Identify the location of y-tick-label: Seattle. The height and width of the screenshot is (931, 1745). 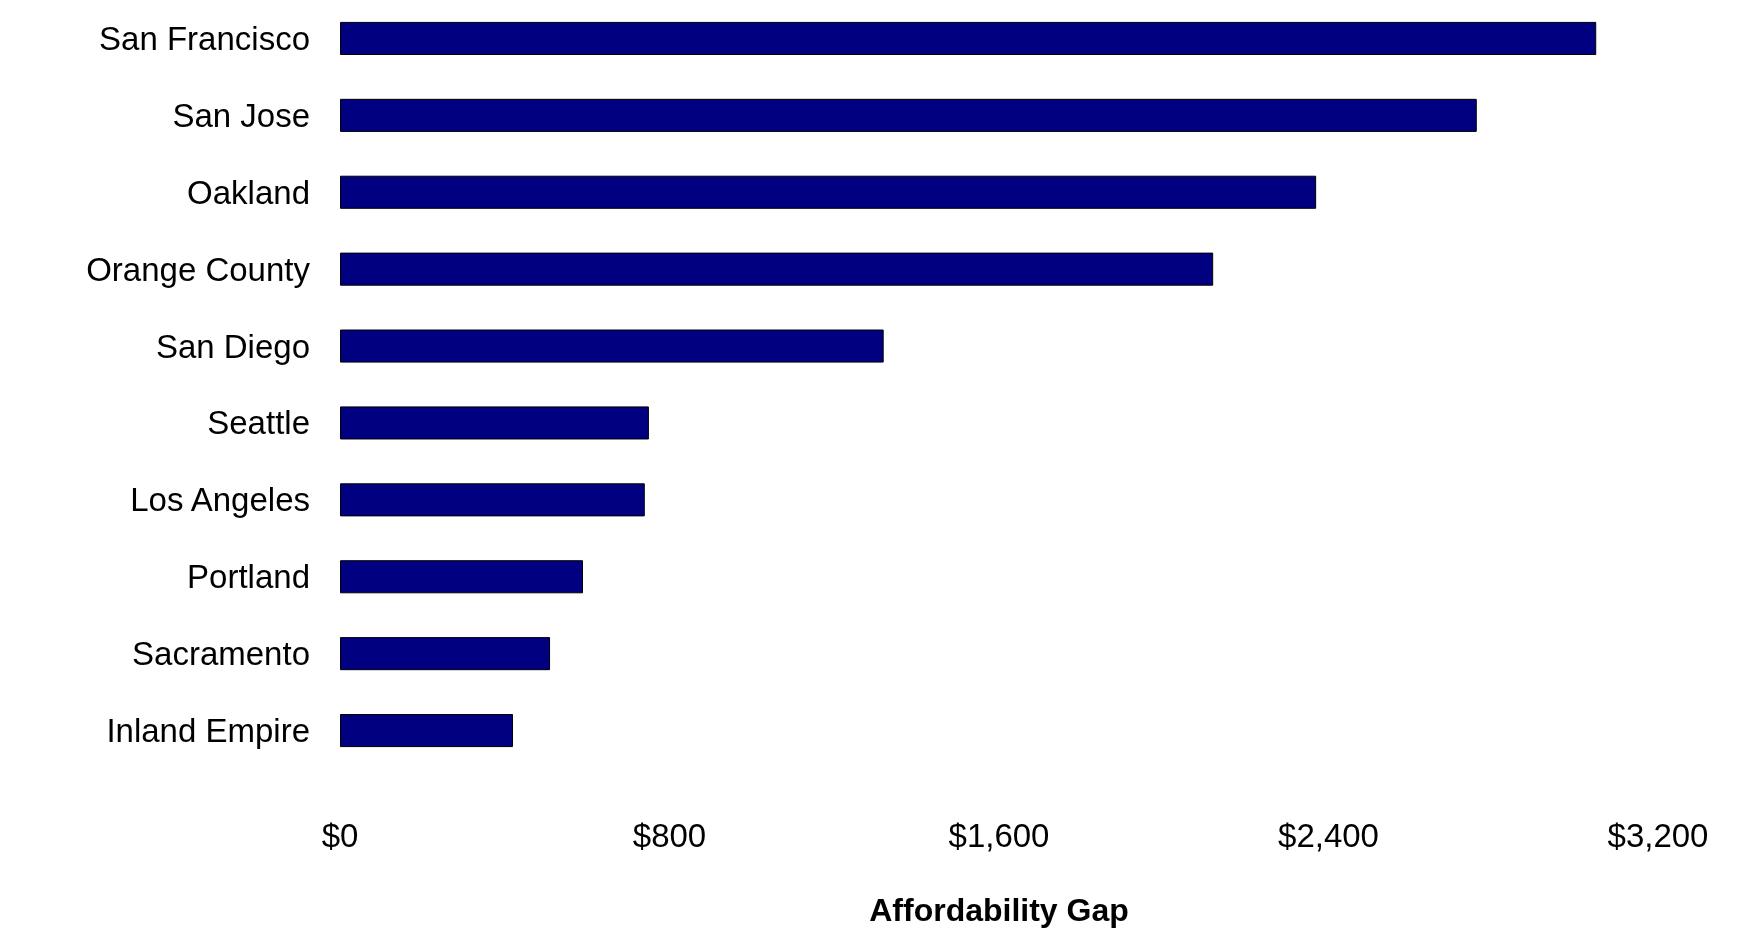
(258, 423).